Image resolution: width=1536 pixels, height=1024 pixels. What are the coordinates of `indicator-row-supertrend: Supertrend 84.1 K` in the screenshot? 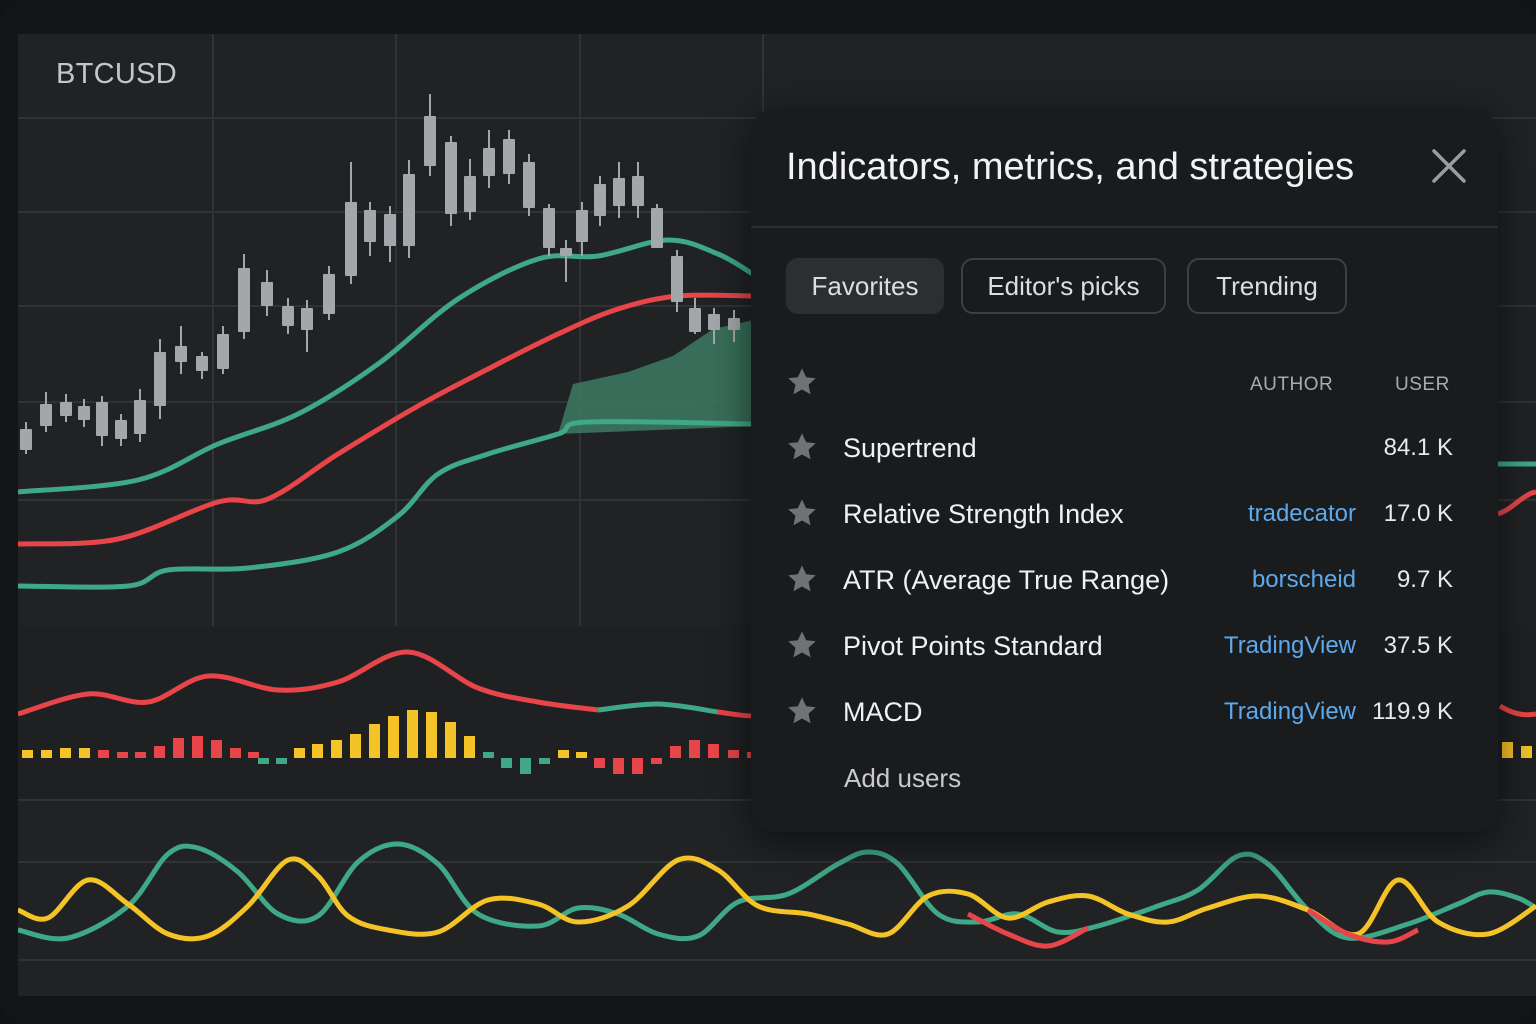 It's located at (1124, 449).